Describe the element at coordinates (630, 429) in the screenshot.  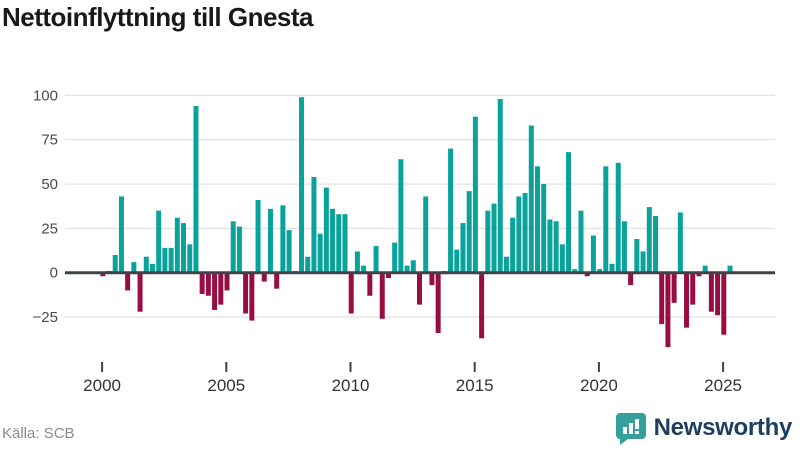
I see `speech-bubble-bar-chart-icon` at that location.